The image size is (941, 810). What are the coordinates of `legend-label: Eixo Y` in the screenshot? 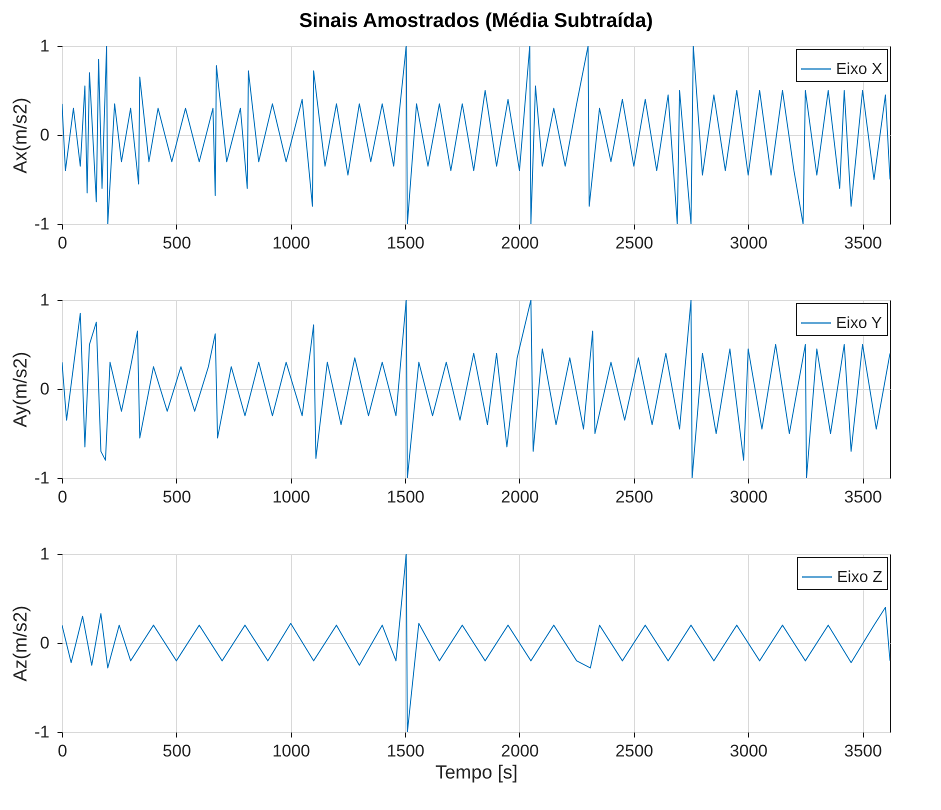 It's located at (859, 323).